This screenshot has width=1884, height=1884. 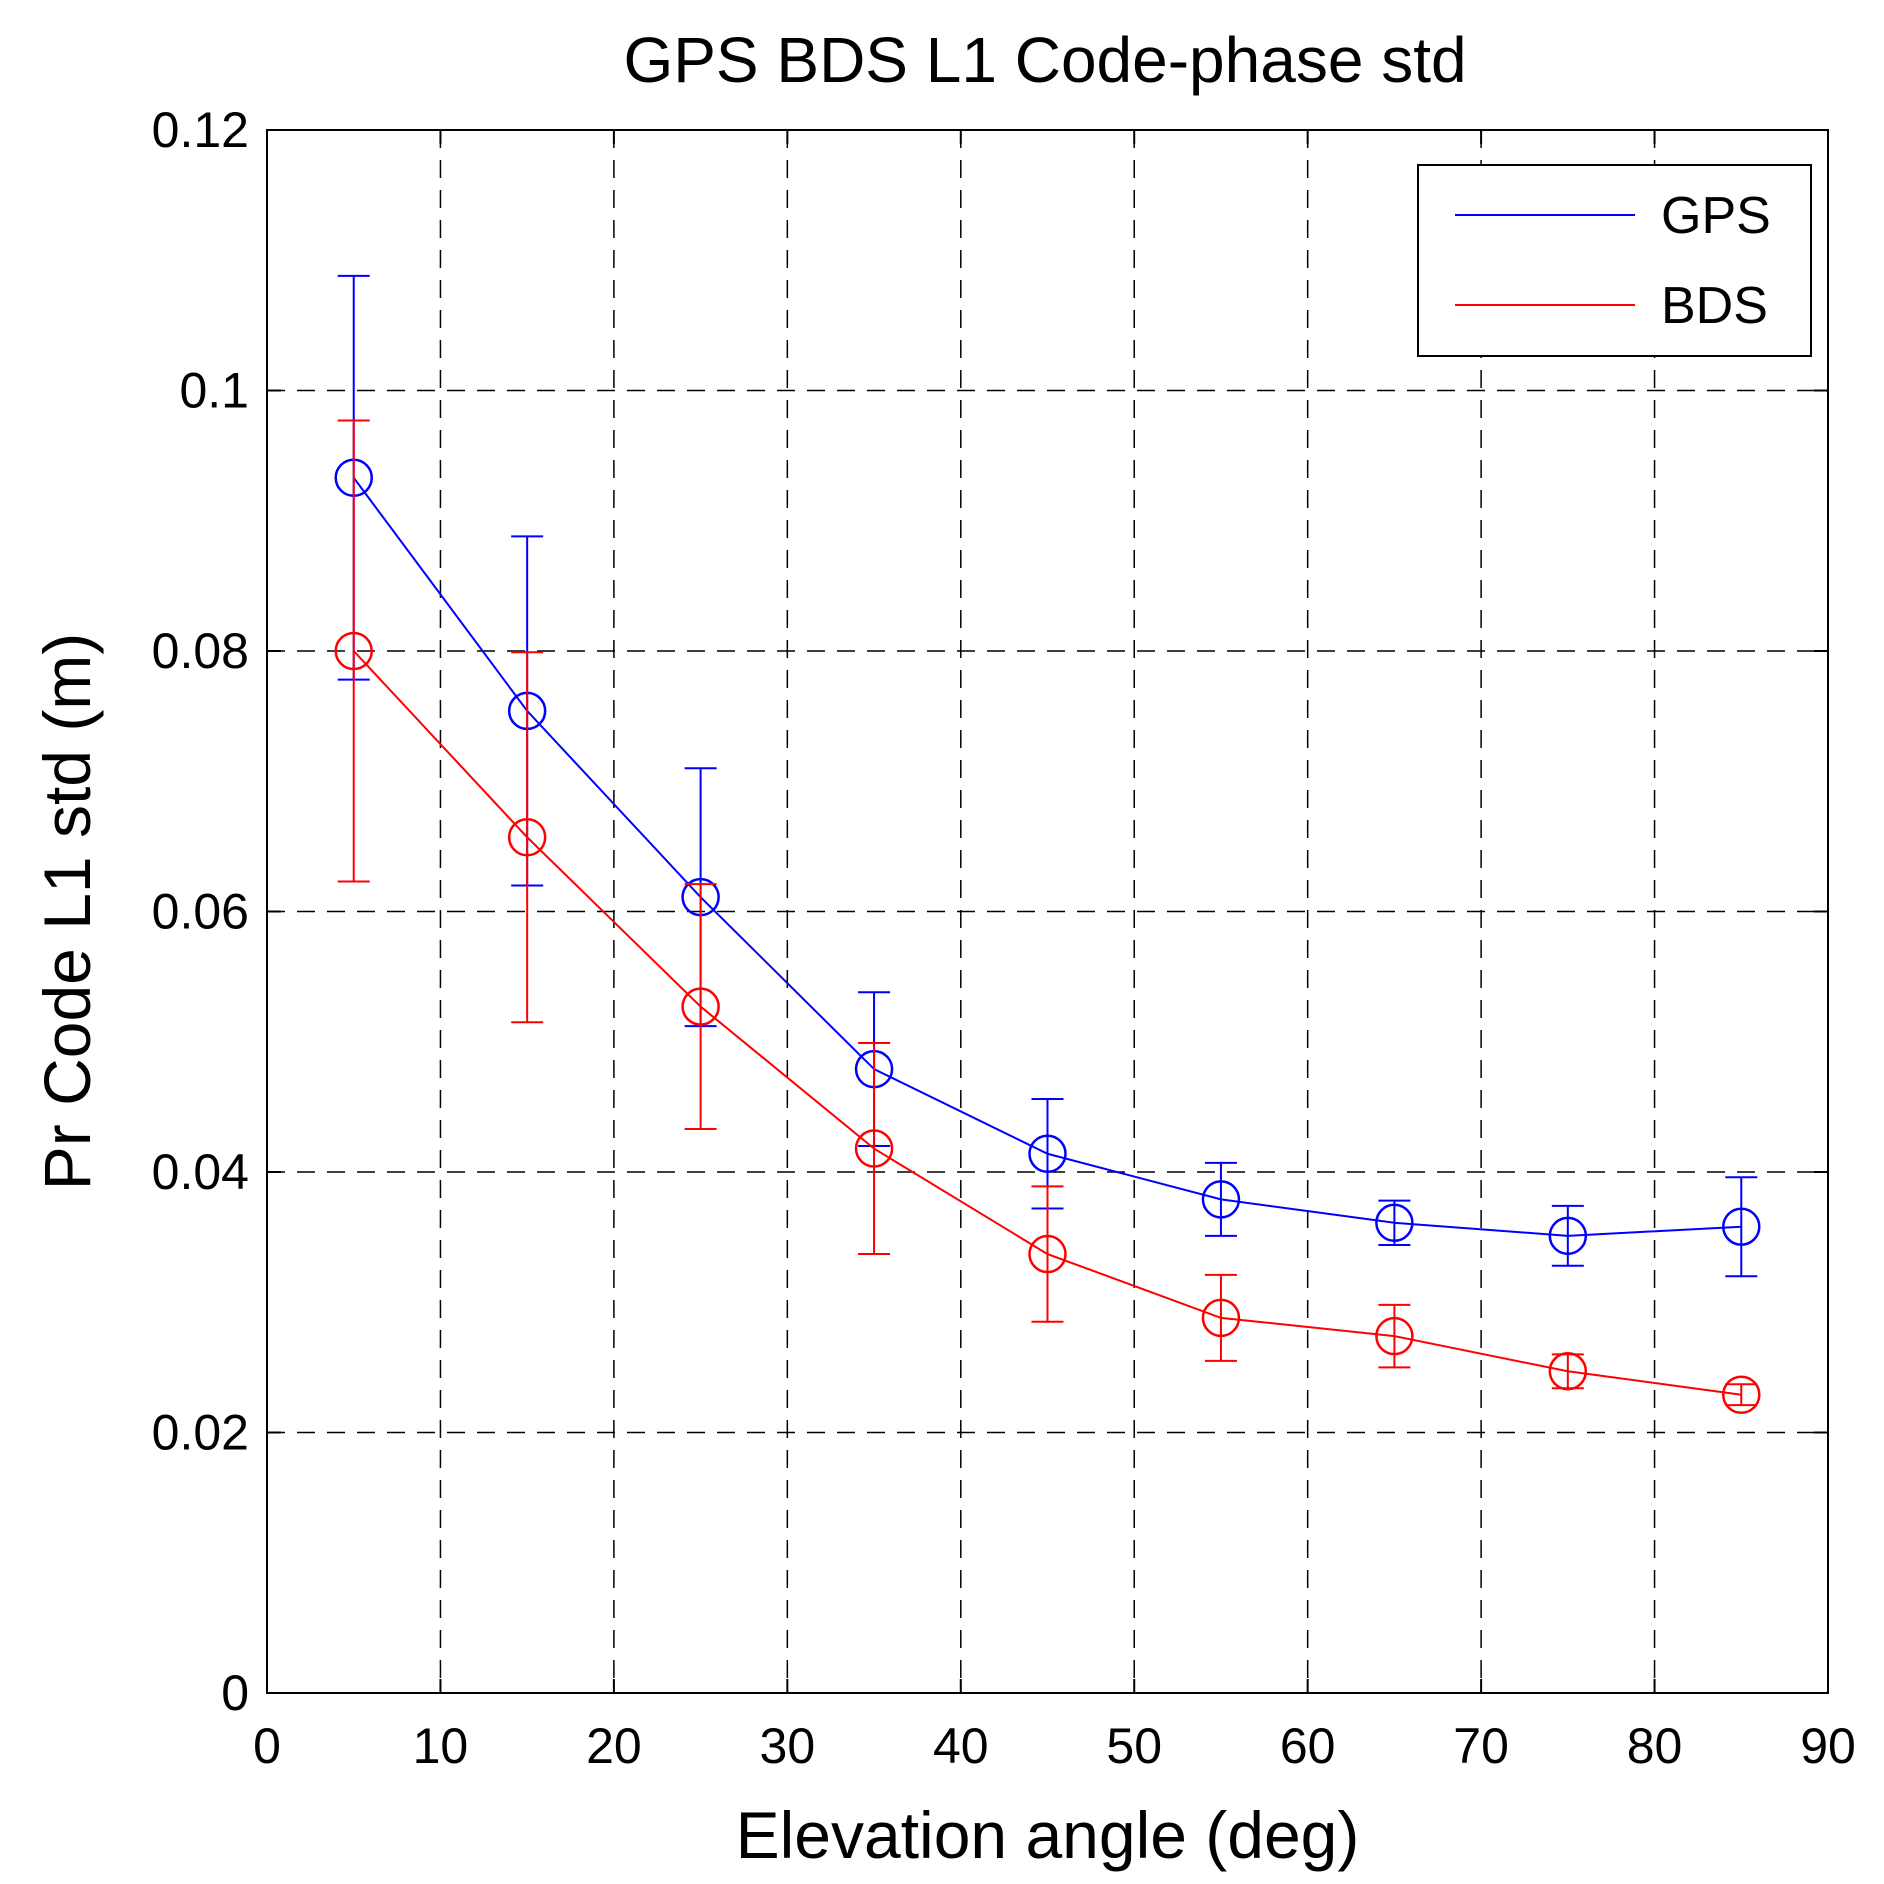 I want to click on y-tick-label: 0.04, so click(x=200, y=1172).